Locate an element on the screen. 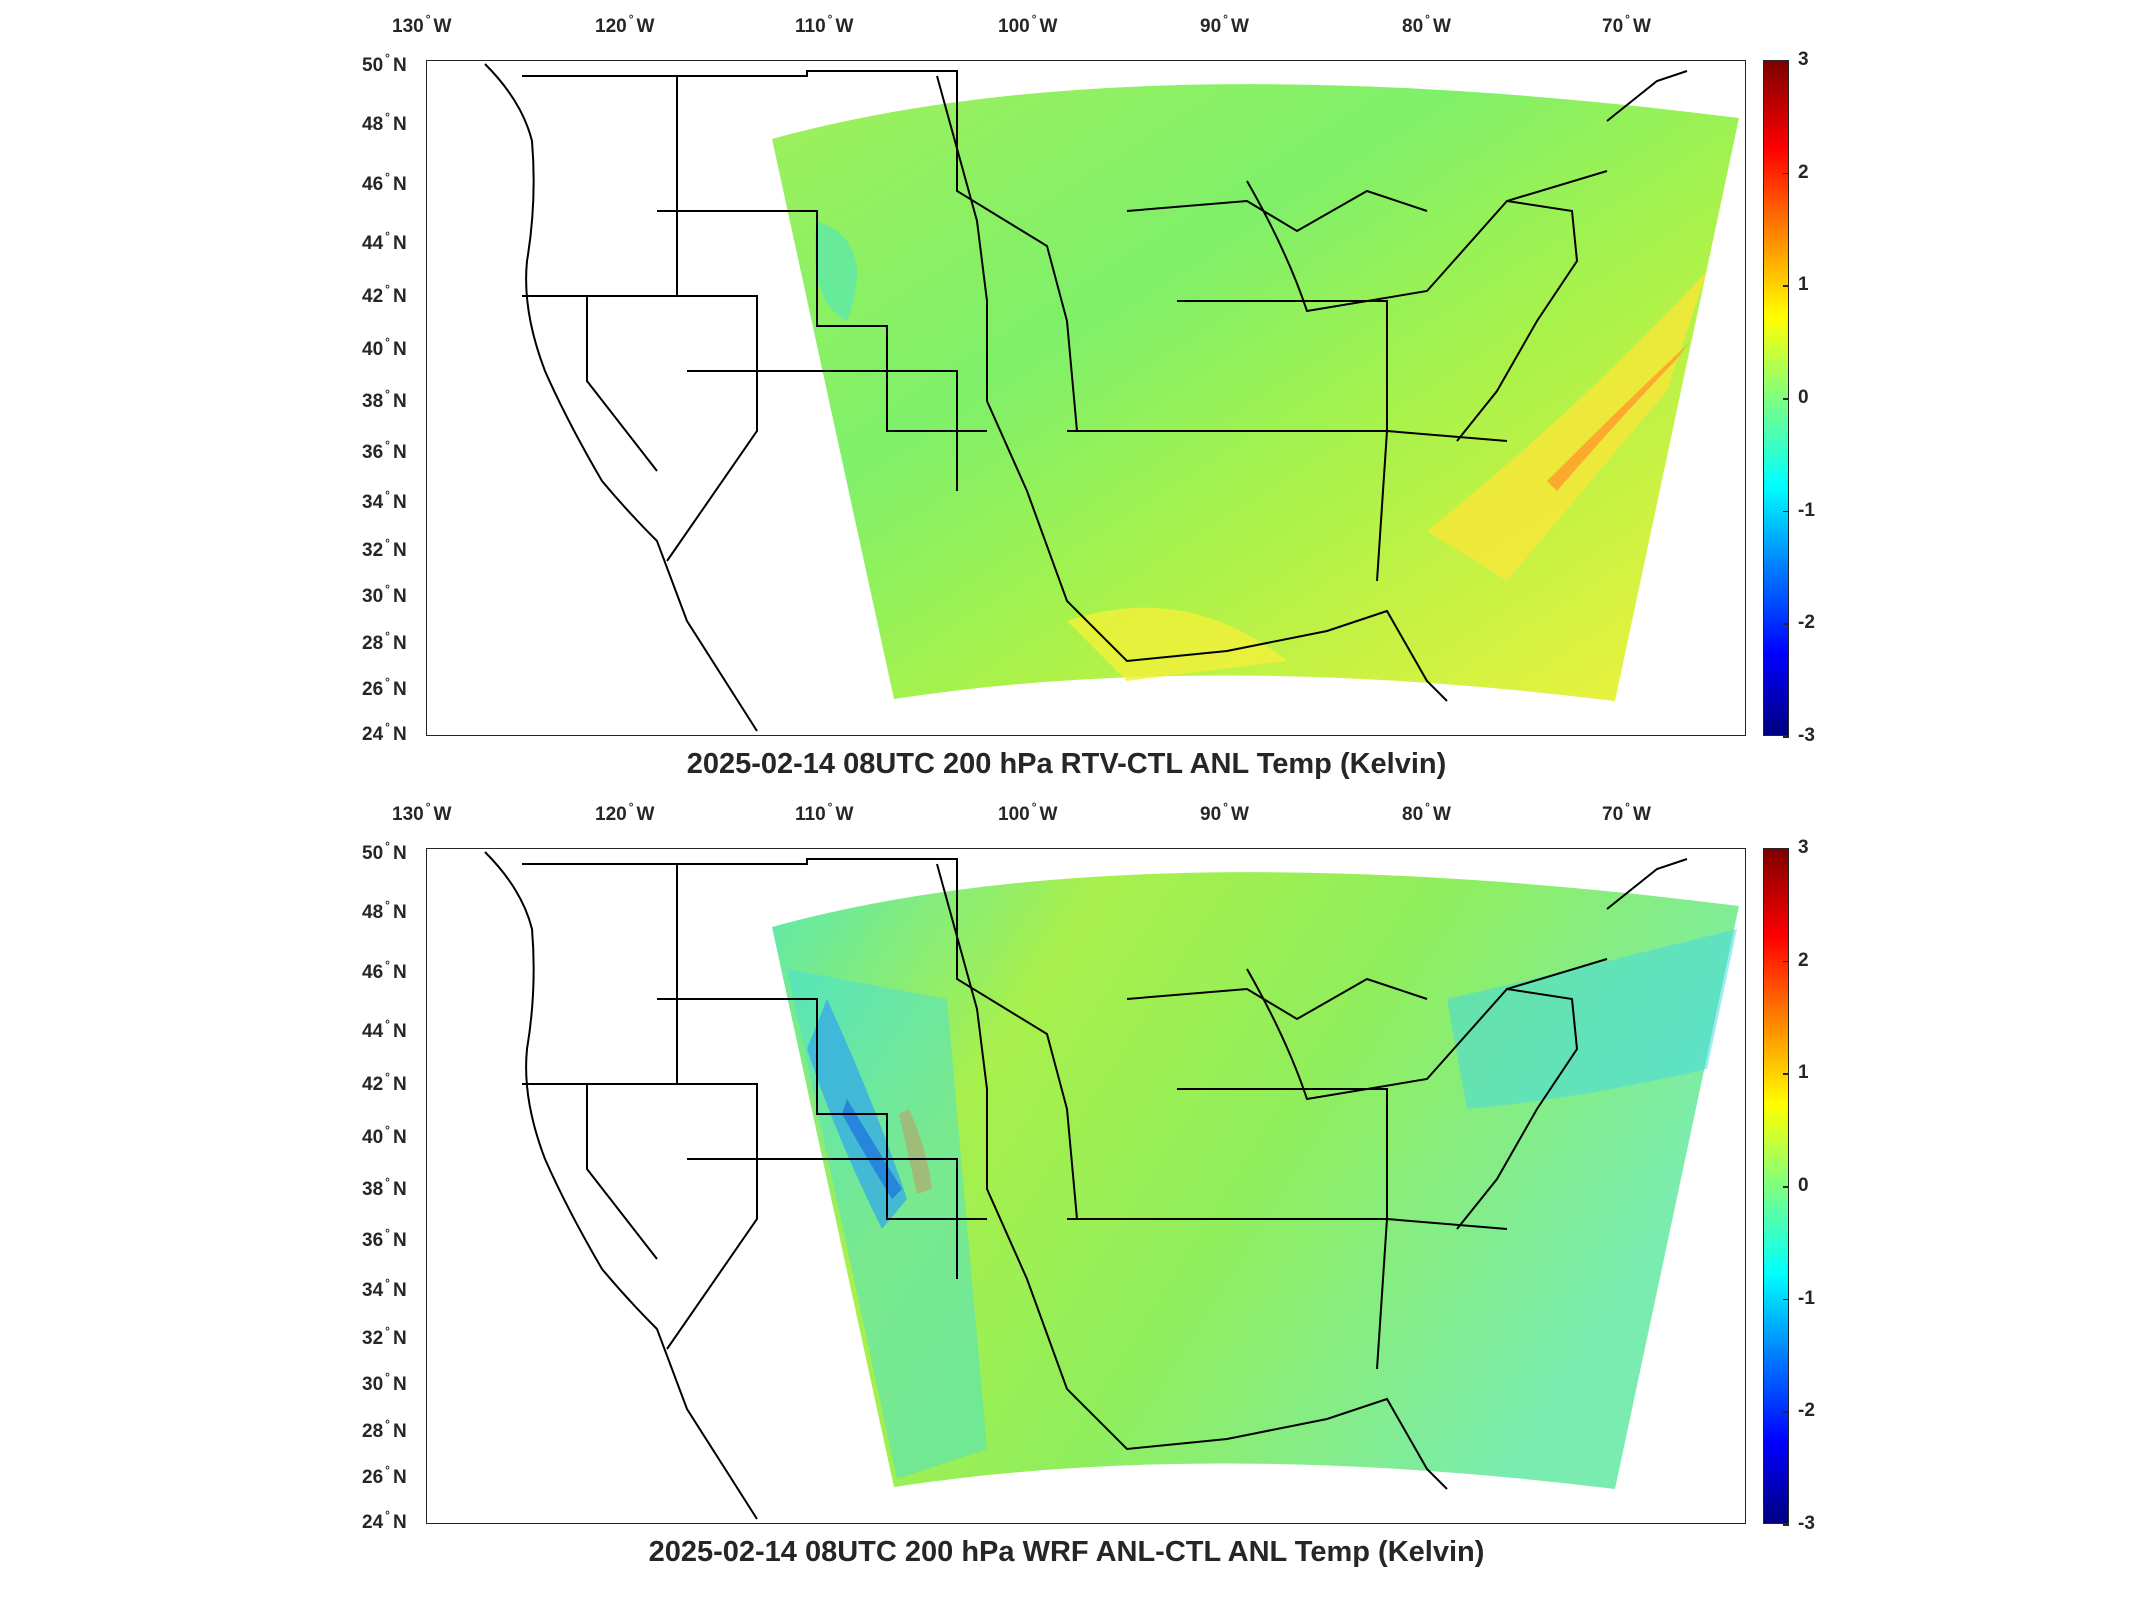  warm-anomaly-rockies is located at coordinates (915, 1151).